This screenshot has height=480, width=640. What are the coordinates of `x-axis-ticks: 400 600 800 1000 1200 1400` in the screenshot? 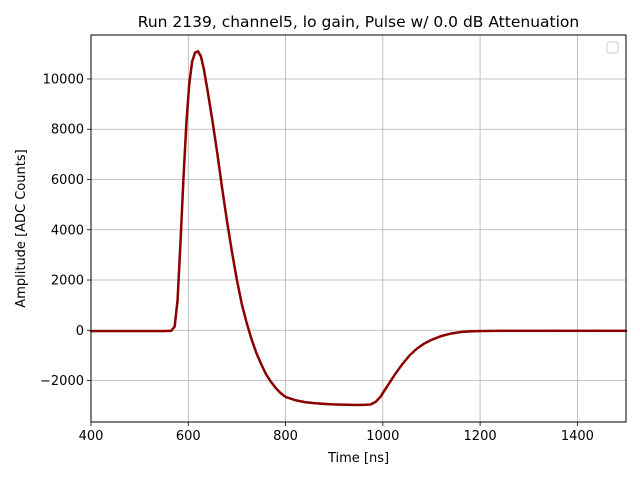 It's located at (336, 433).